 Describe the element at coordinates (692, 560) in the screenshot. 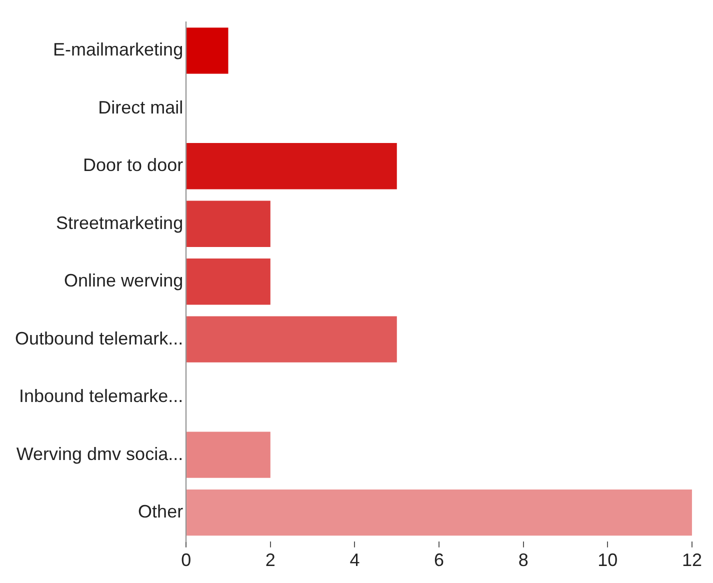

I see `x-tick-label: 12` at that location.